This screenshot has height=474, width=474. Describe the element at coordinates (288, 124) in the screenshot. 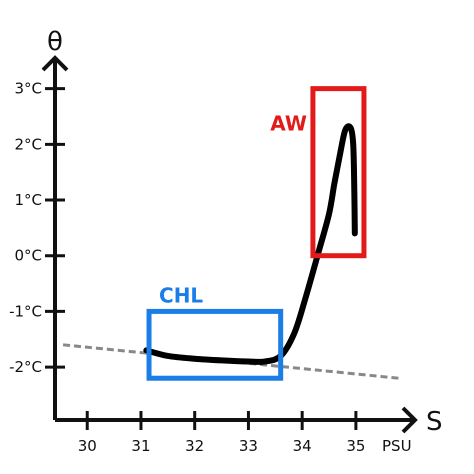

I see `aw-label: AW` at that location.